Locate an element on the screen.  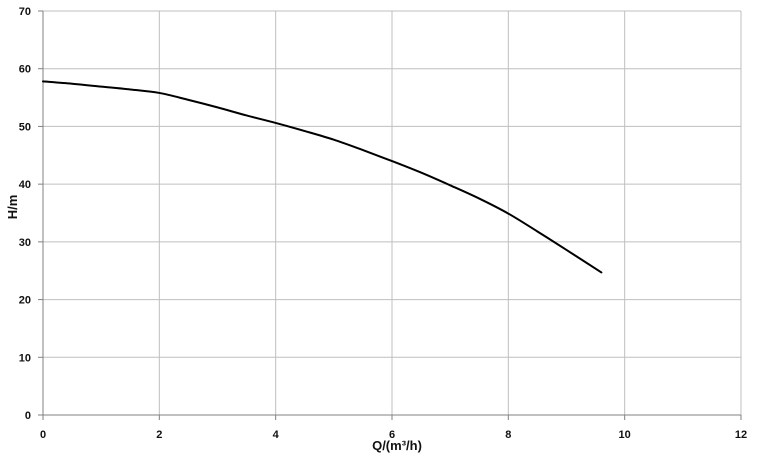
y-tick-label: 70 is located at coordinates (25, 12).